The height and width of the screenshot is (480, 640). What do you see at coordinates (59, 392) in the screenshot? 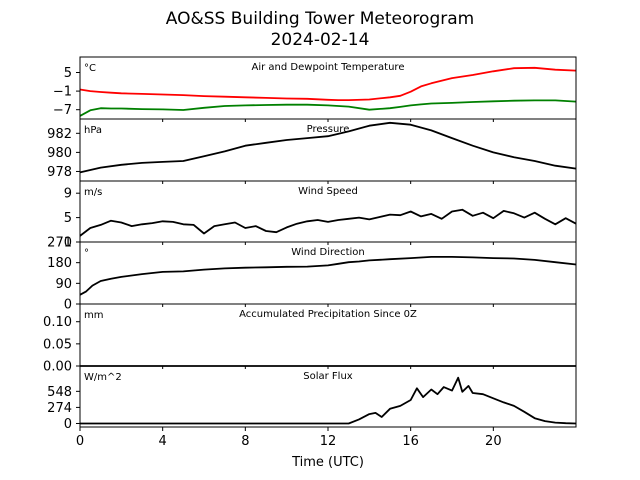
I see `panel-5-ytick-label-0: 548` at bounding box center [59, 392].